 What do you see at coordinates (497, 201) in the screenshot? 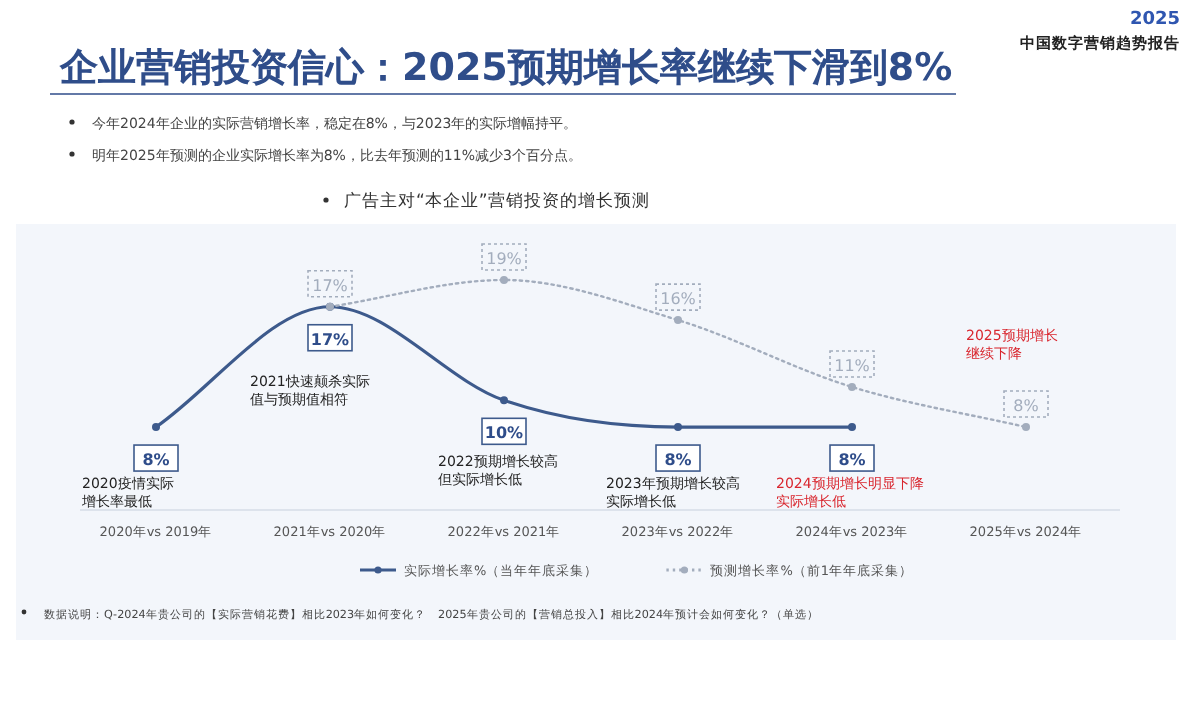
I see `chart-subtitle: 广告主对“本企业”营销投资的增长预测` at bounding box center [497, 201].